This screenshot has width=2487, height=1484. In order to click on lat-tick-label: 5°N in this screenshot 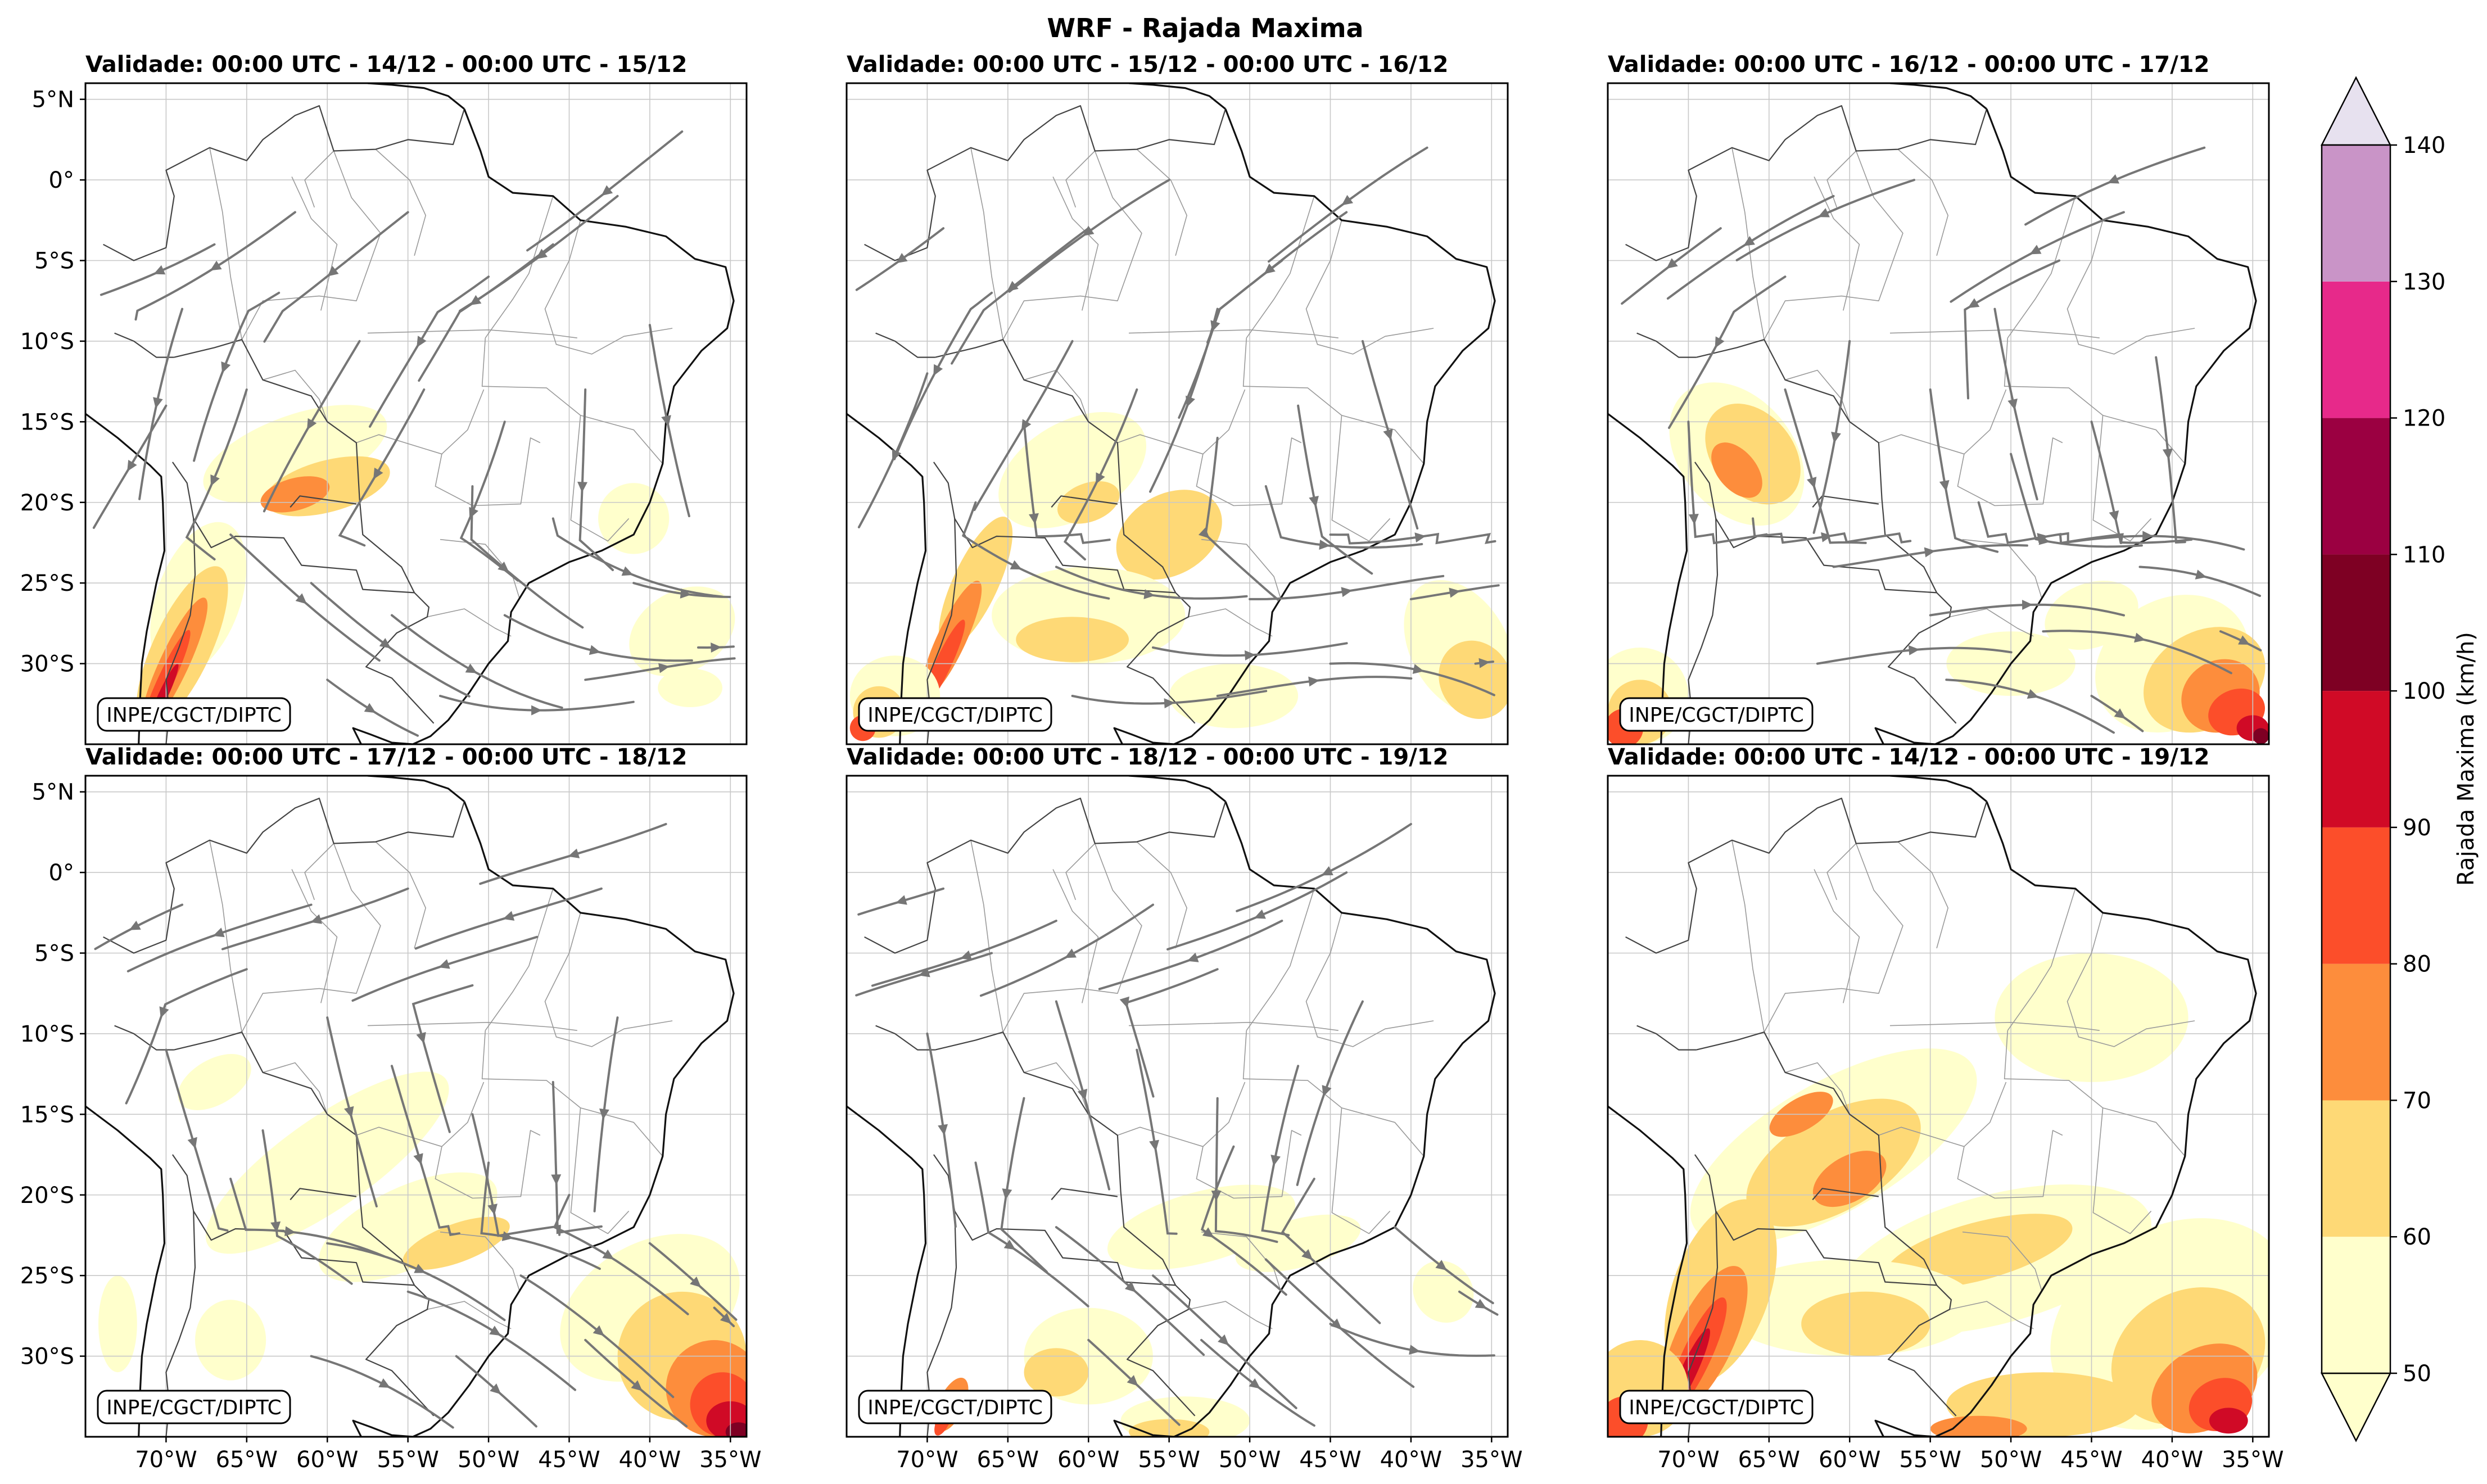, I will do `click(53, 793)`.